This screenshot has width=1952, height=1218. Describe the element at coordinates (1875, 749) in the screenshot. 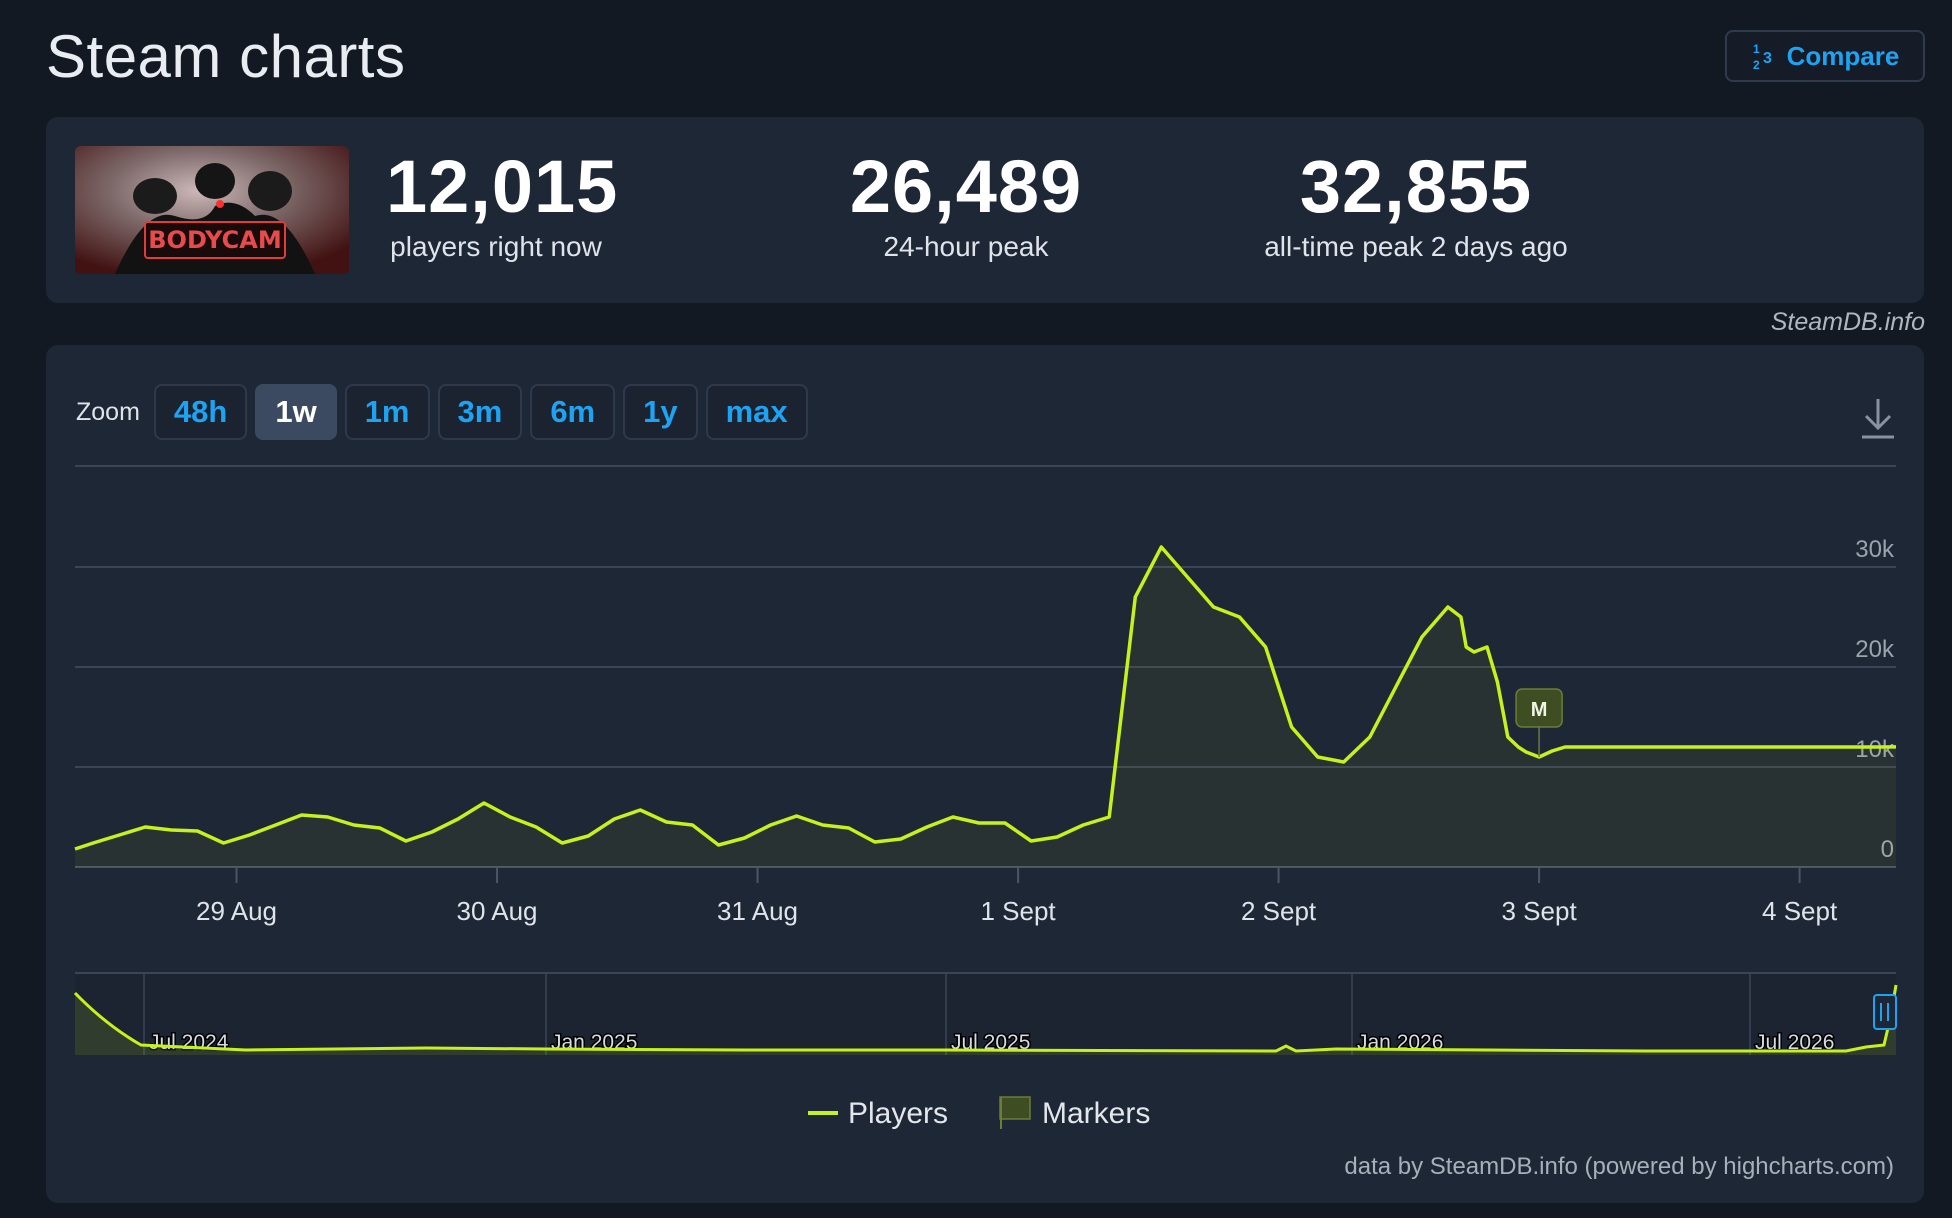

I see `y-tick-label: 10k` at that location.